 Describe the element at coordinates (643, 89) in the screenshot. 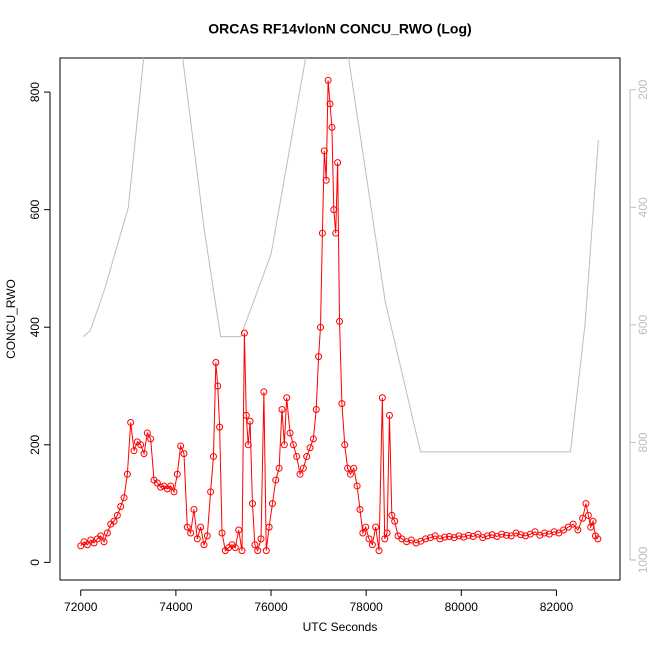

I see `y2-tick-label: 200` at that location.